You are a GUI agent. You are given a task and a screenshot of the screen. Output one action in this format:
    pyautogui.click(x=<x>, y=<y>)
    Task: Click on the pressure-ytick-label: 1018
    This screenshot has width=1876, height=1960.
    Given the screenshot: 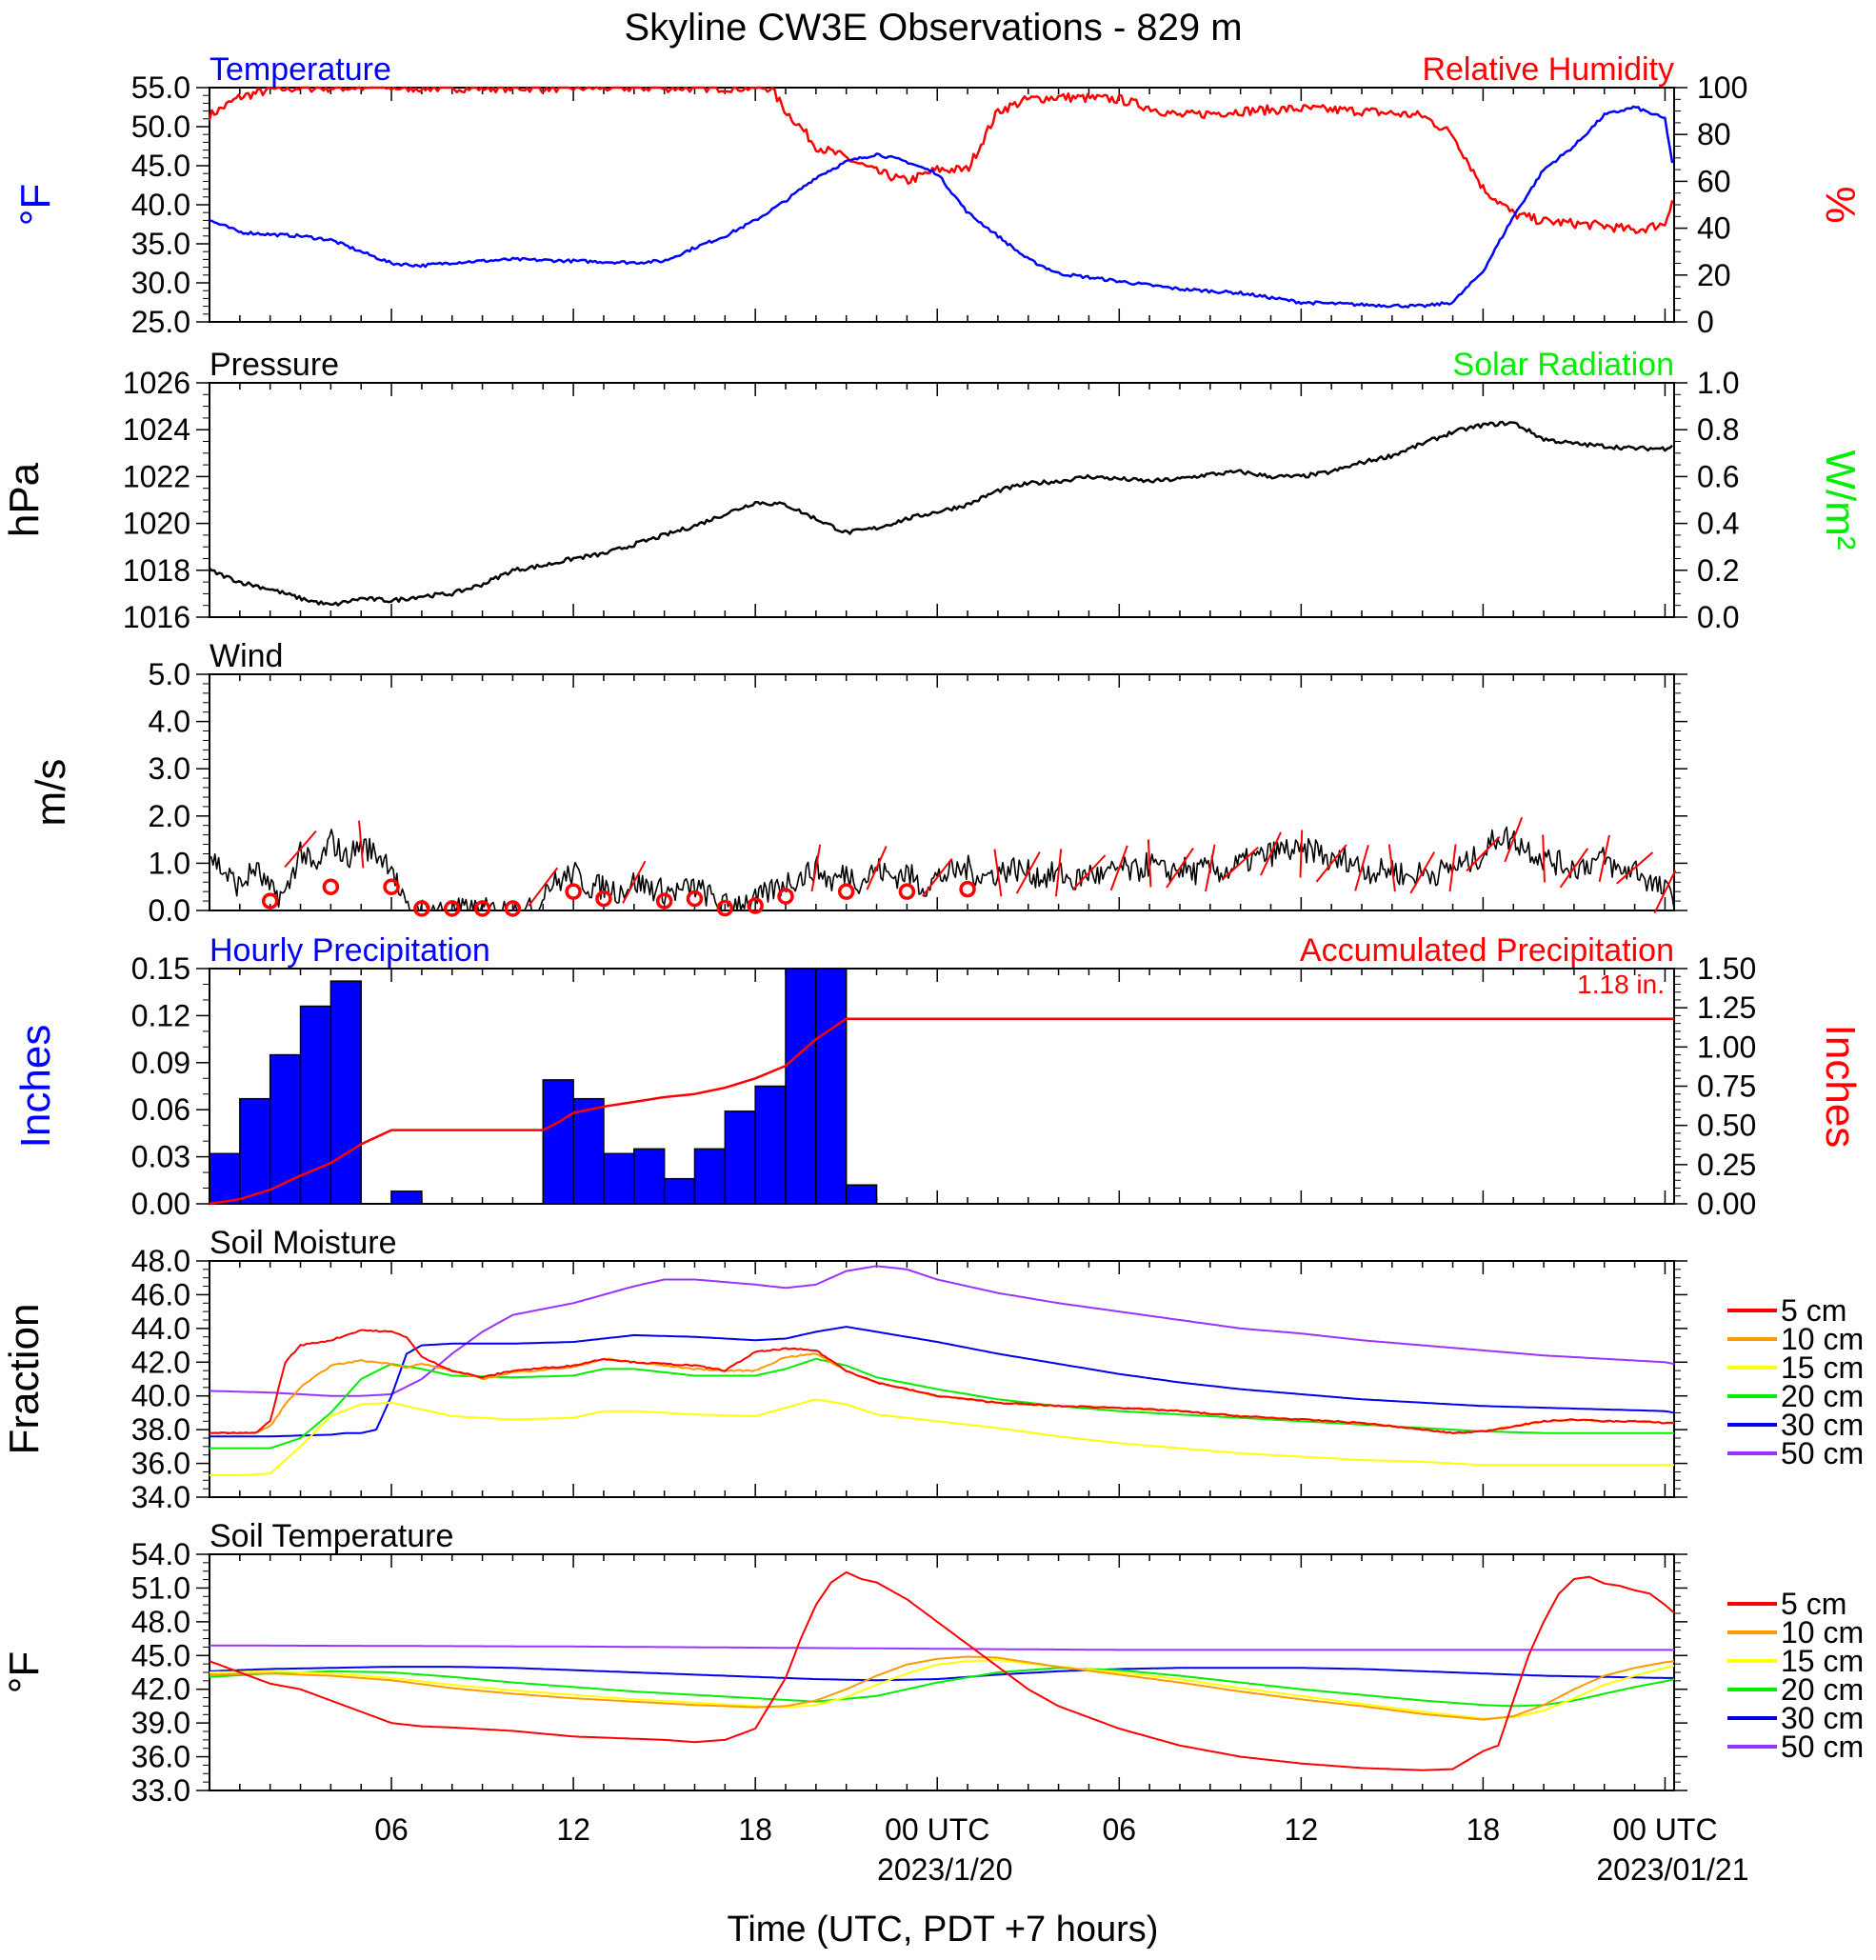 What is the action you would take?
    pyautogui.click(x=157, y=570)
    